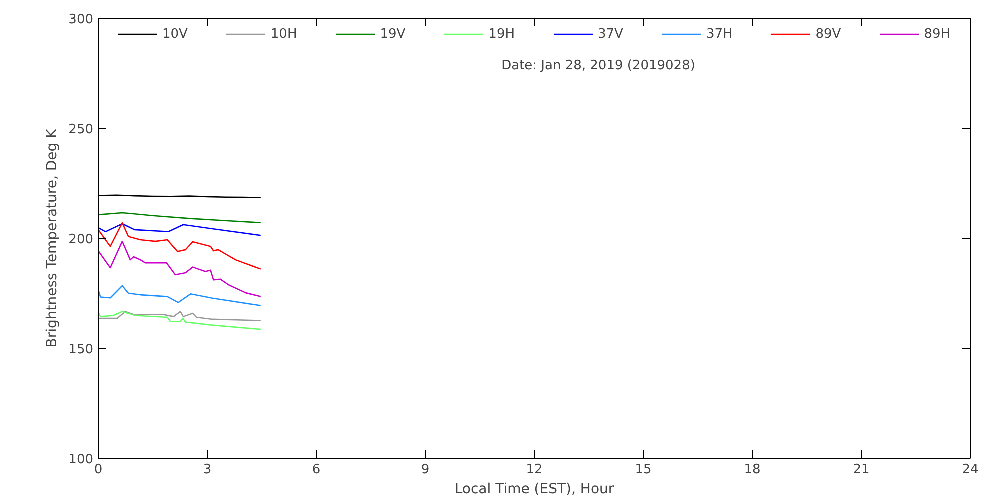  What do you see at coordinates (81, 460) in the screenshot?
I see `y-tick-label: 100` at bounding box center [81, 460].